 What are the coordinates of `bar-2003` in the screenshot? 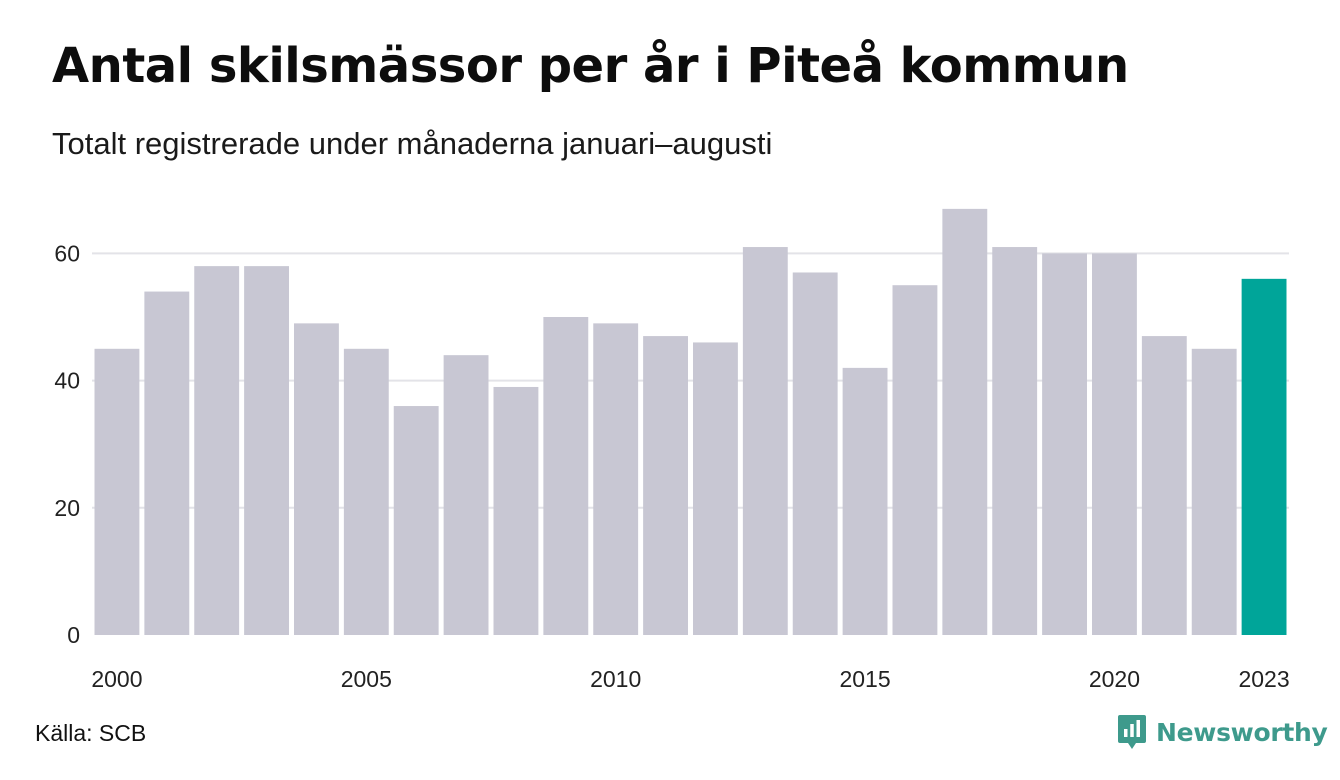 It's located at (266, 450).